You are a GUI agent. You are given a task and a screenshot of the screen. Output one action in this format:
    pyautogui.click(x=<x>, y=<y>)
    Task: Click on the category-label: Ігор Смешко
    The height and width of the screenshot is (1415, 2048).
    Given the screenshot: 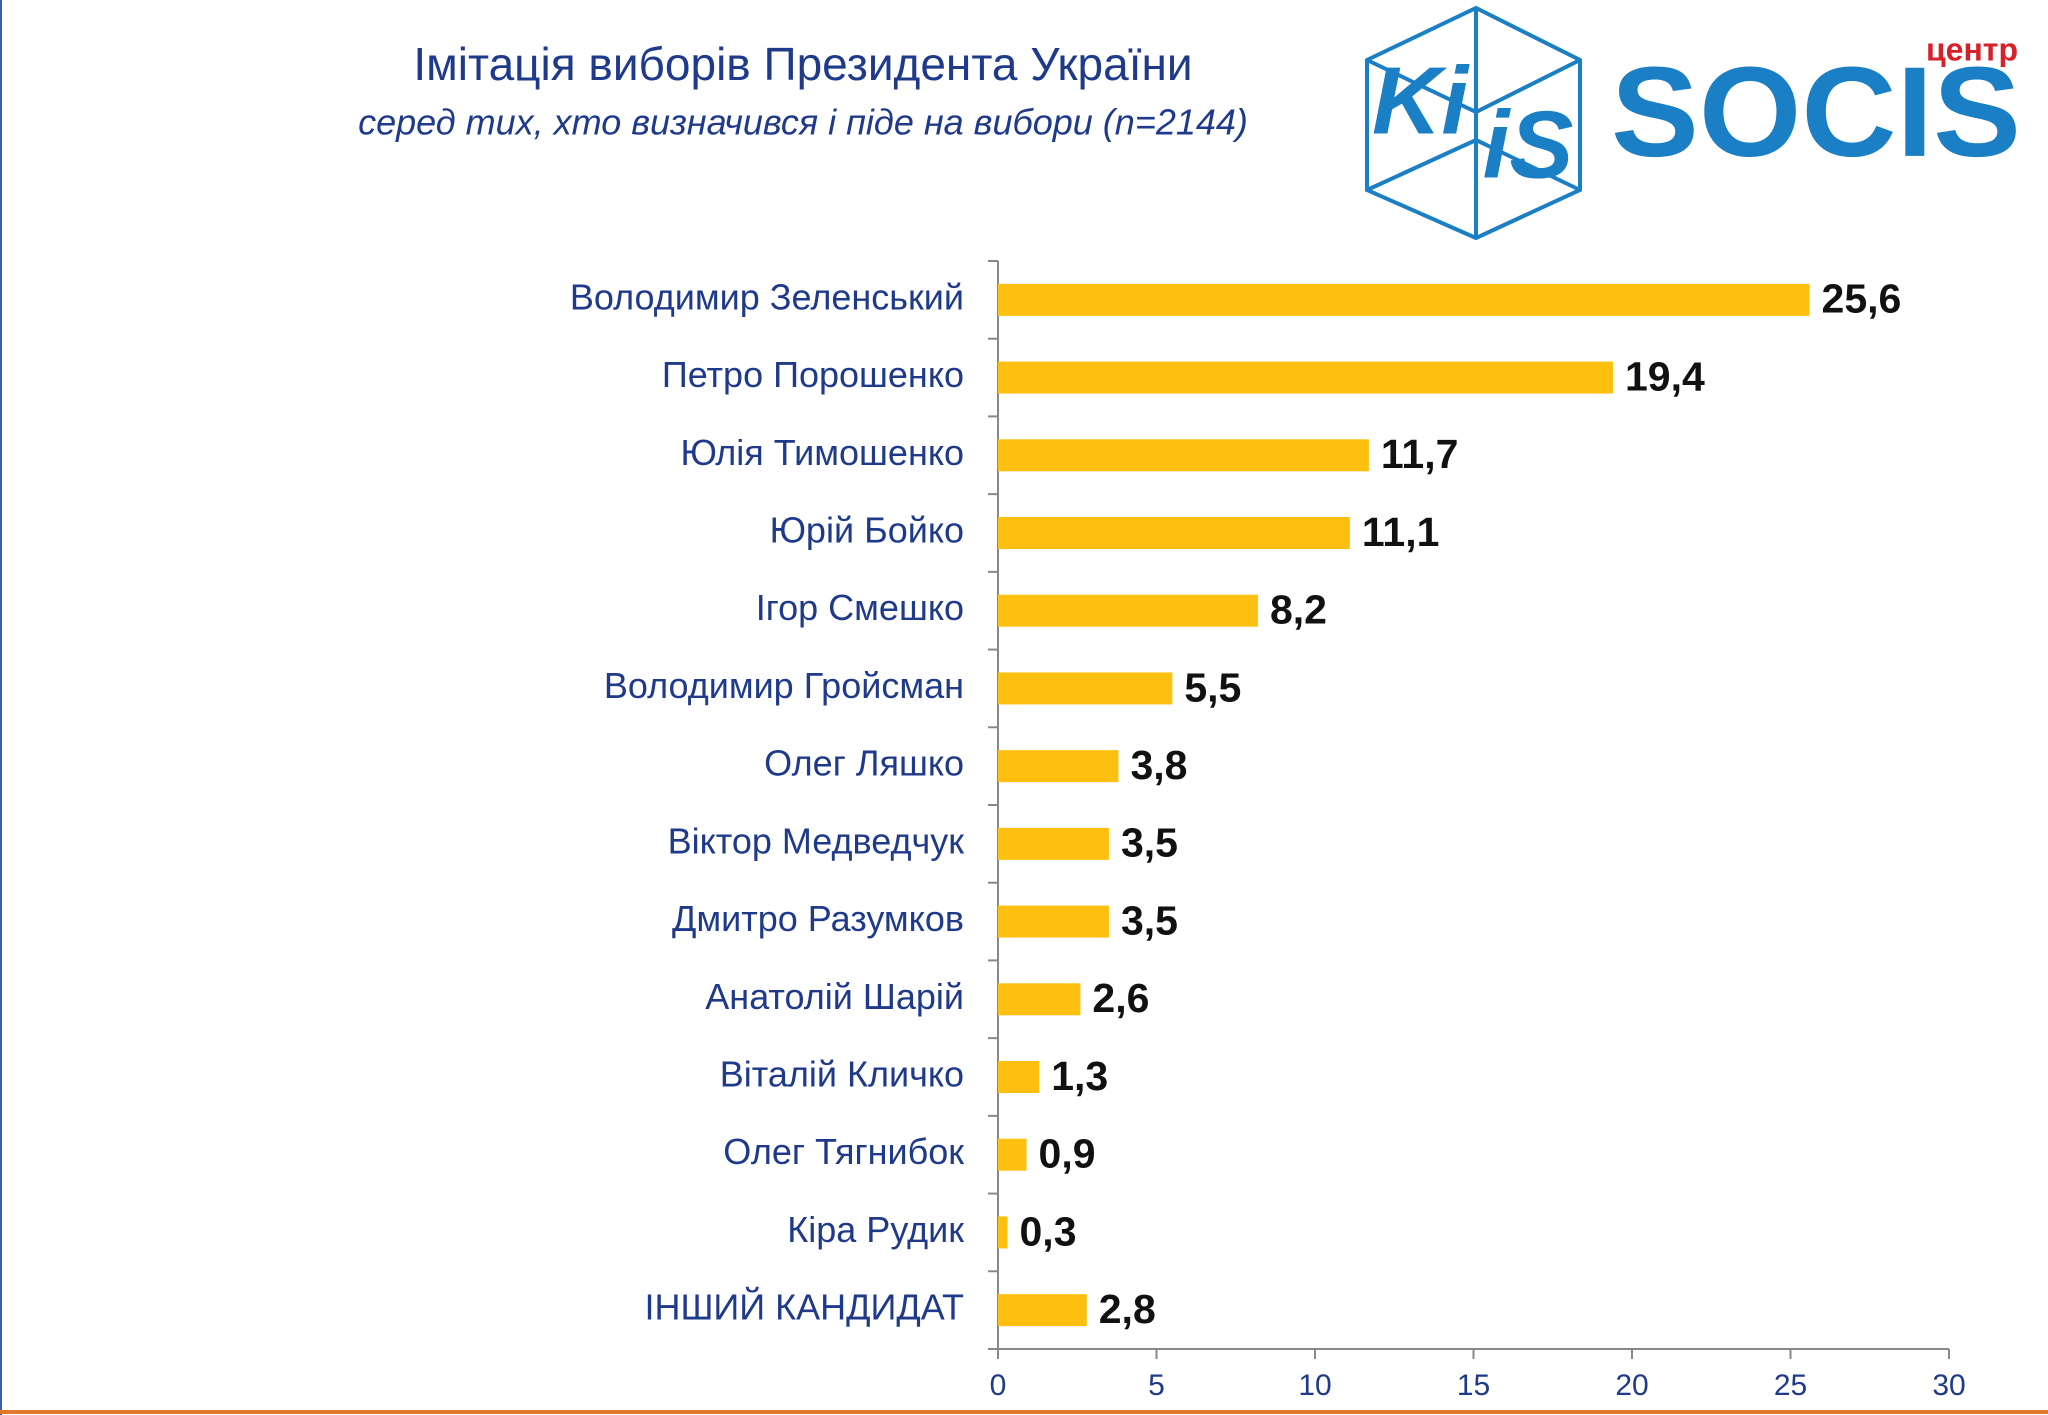 What is the action you would take?
    pyautogui.click(x=860, y=607)
    